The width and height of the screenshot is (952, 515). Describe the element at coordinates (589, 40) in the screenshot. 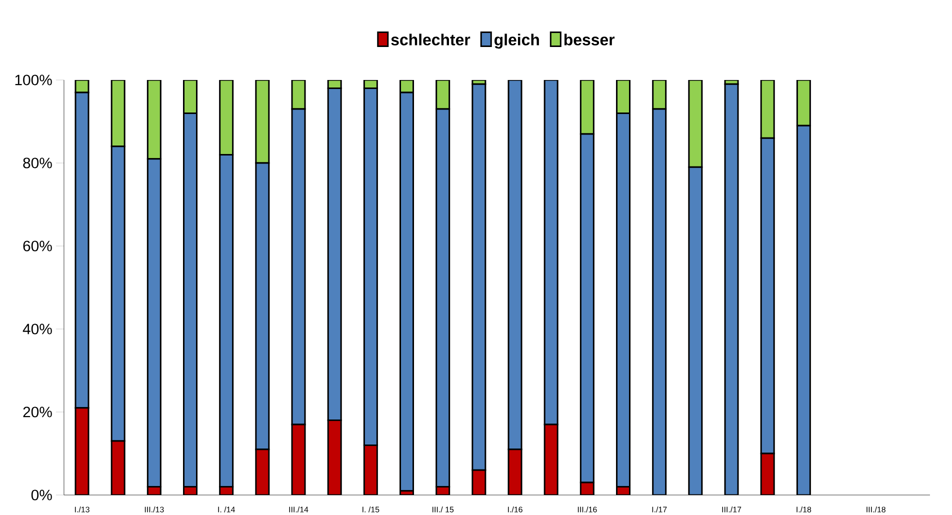

I see `legend-label: besser` at that location.